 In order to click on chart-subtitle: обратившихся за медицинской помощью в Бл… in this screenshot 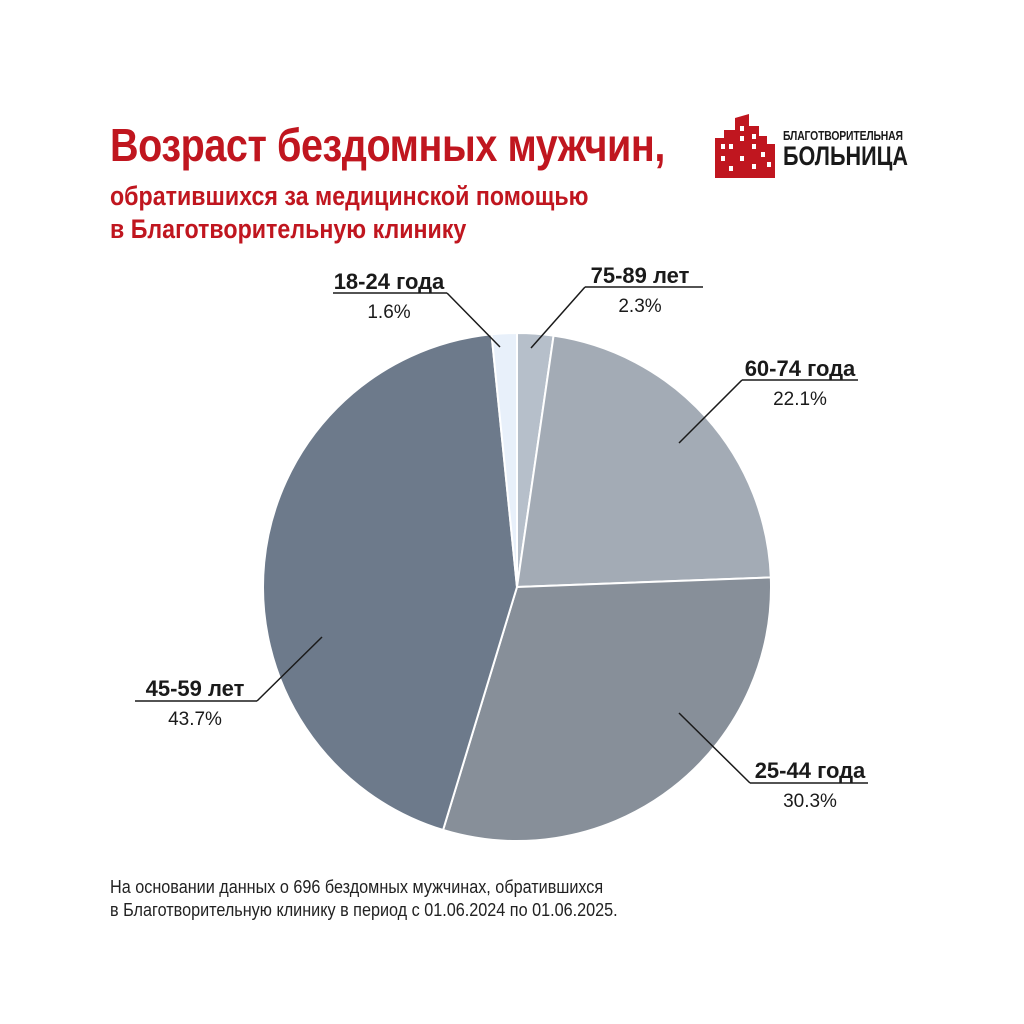, I will do `click(349, 213)`.